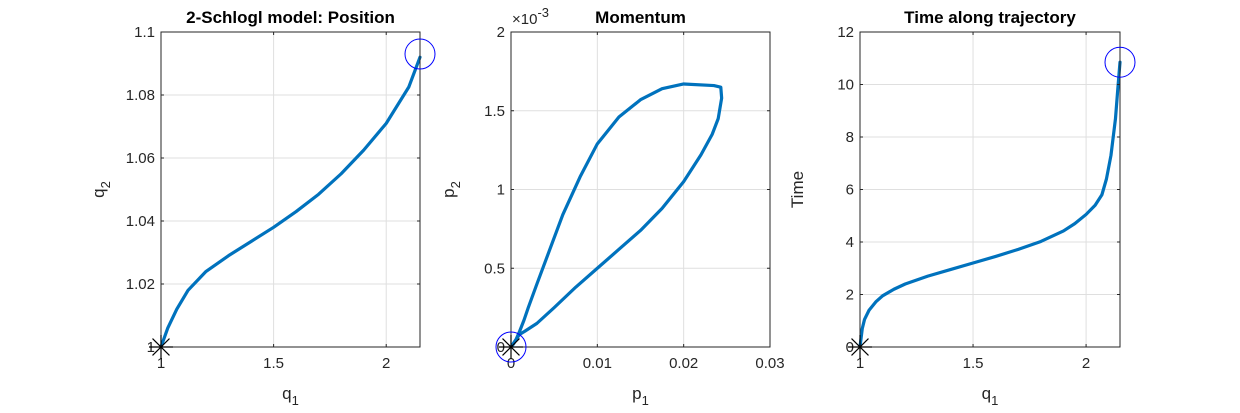  What do you see at coordinates (144, 32) in the screenshot?
I see `y-tick-label: 1.1` at bounding box center [144, 32].